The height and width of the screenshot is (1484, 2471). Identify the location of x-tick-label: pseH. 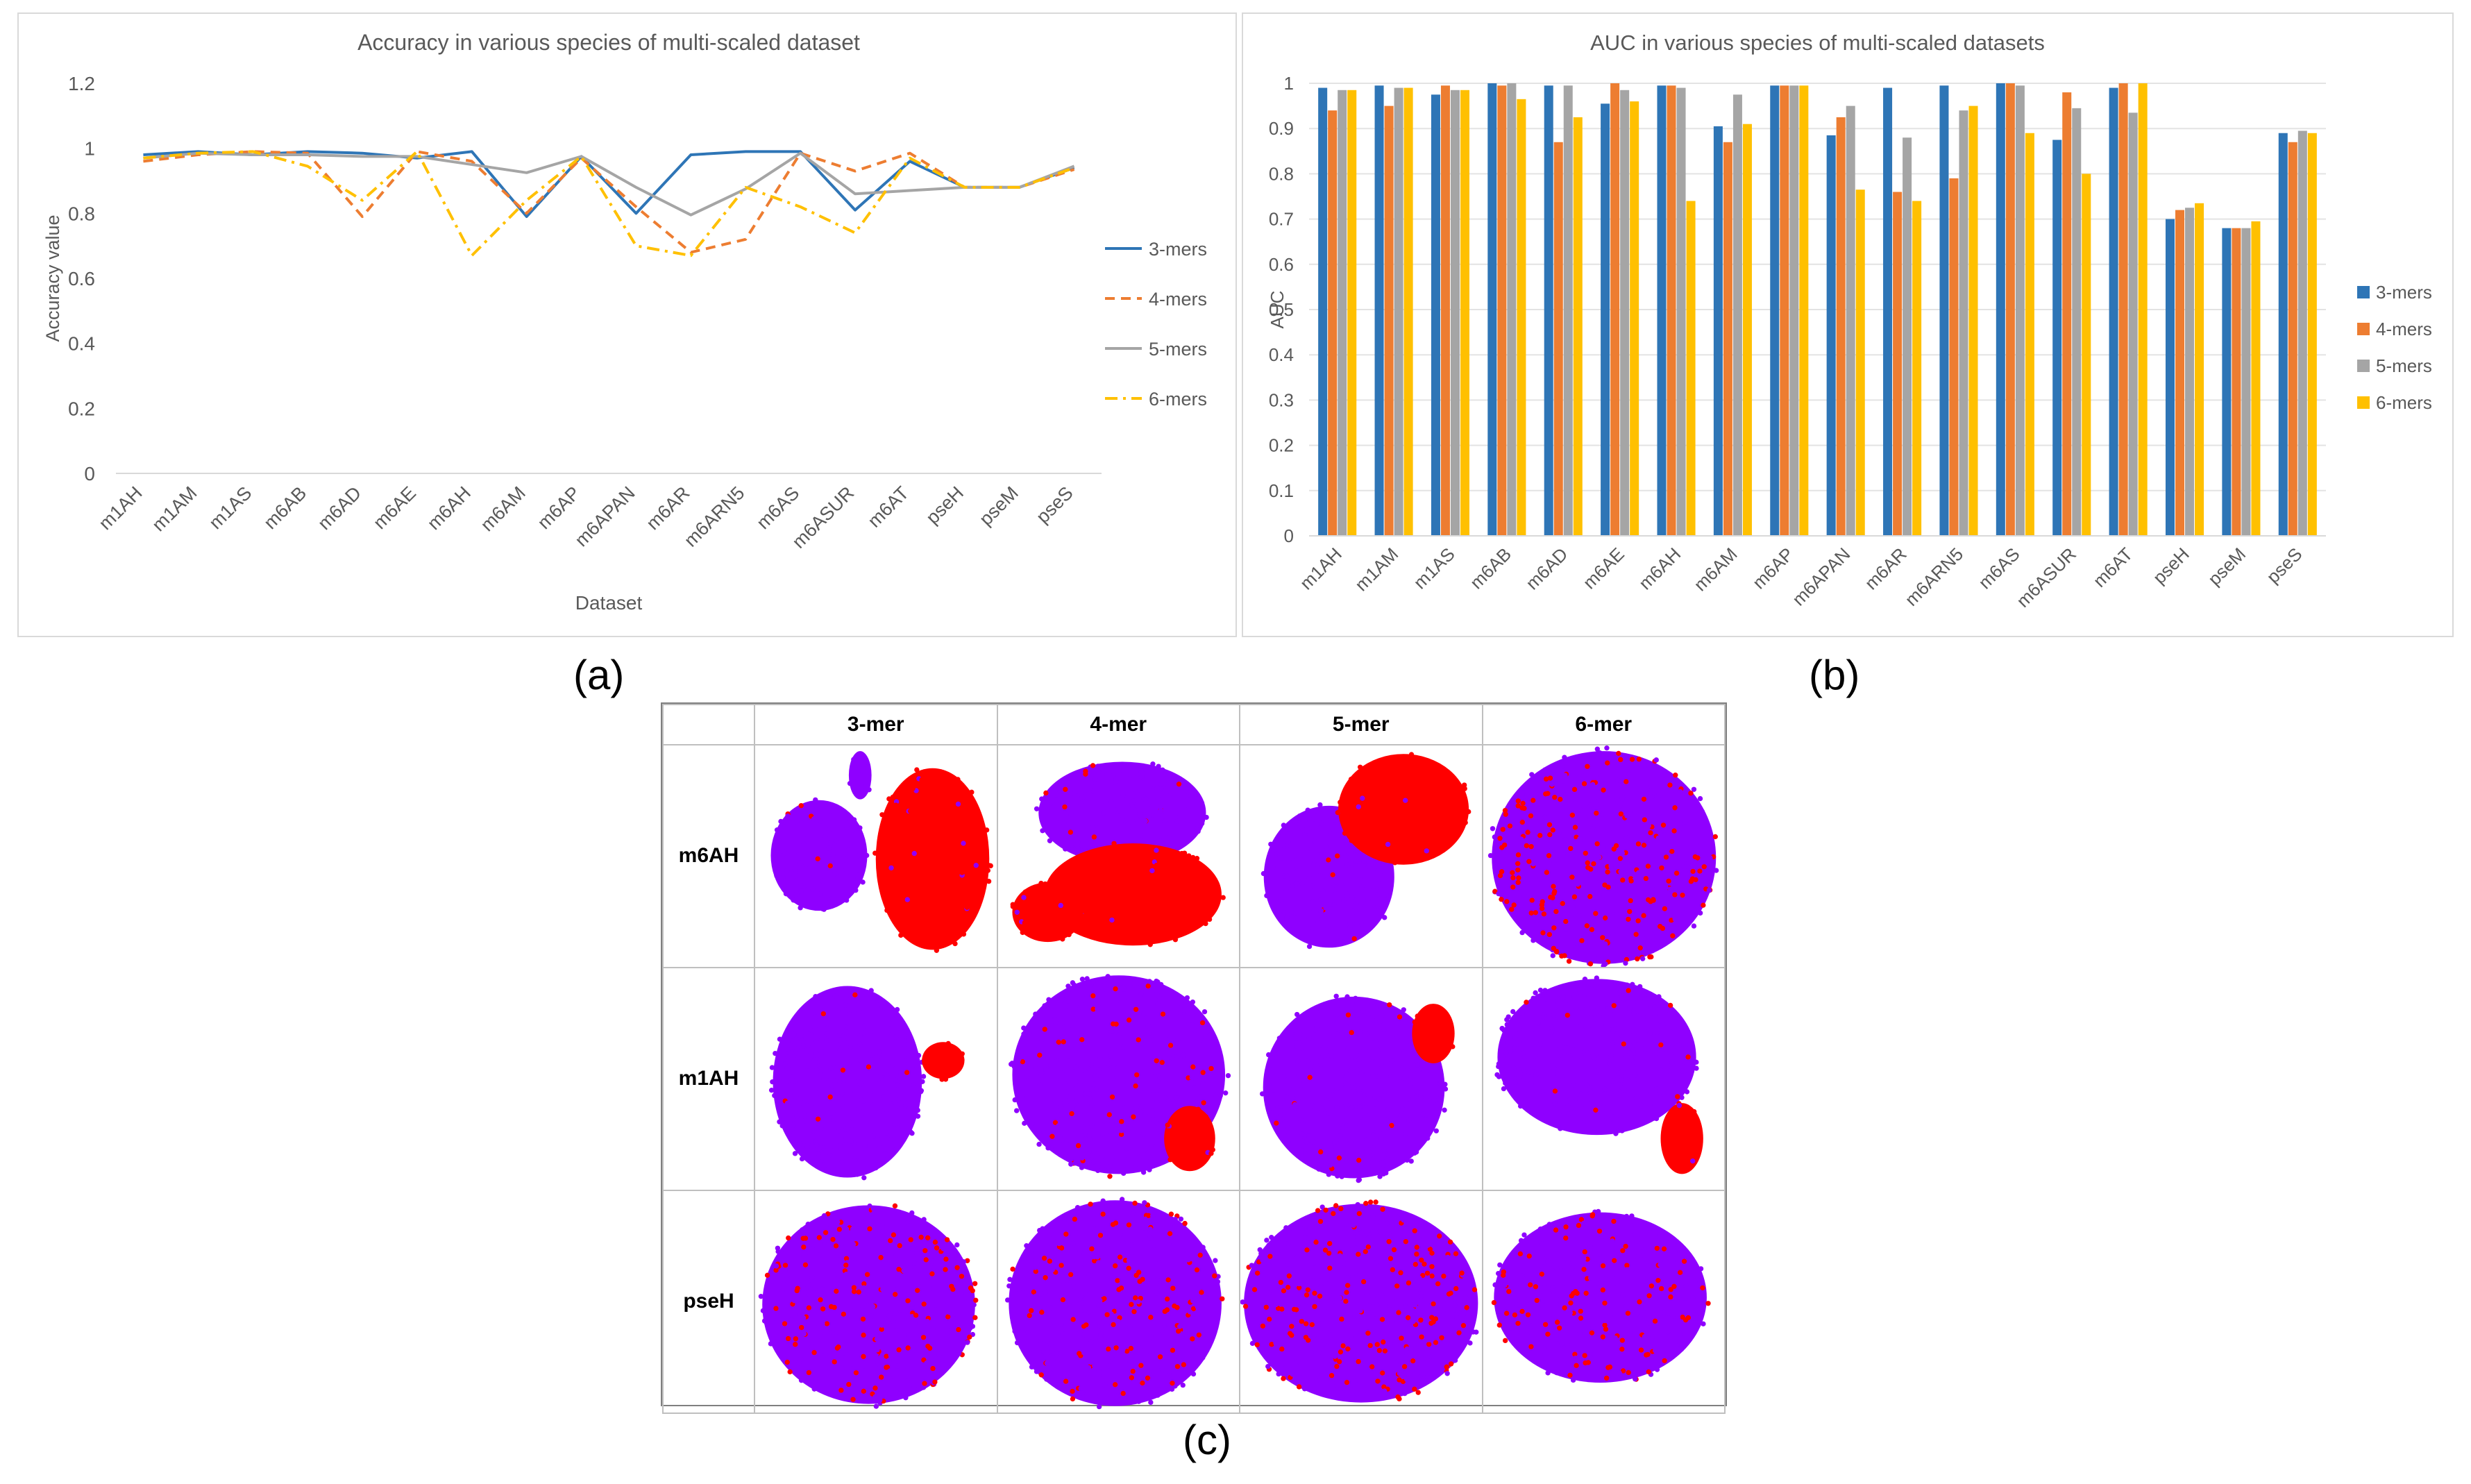
(945, 505).